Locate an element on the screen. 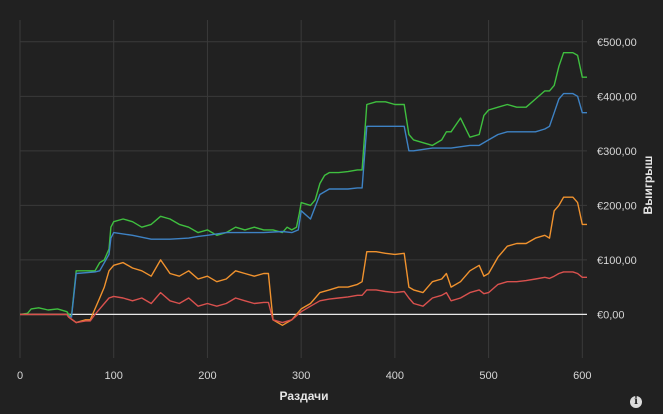  x-axis-ticks: 0 100 200 300 400 500 600 is located at coordinates (304, 376).